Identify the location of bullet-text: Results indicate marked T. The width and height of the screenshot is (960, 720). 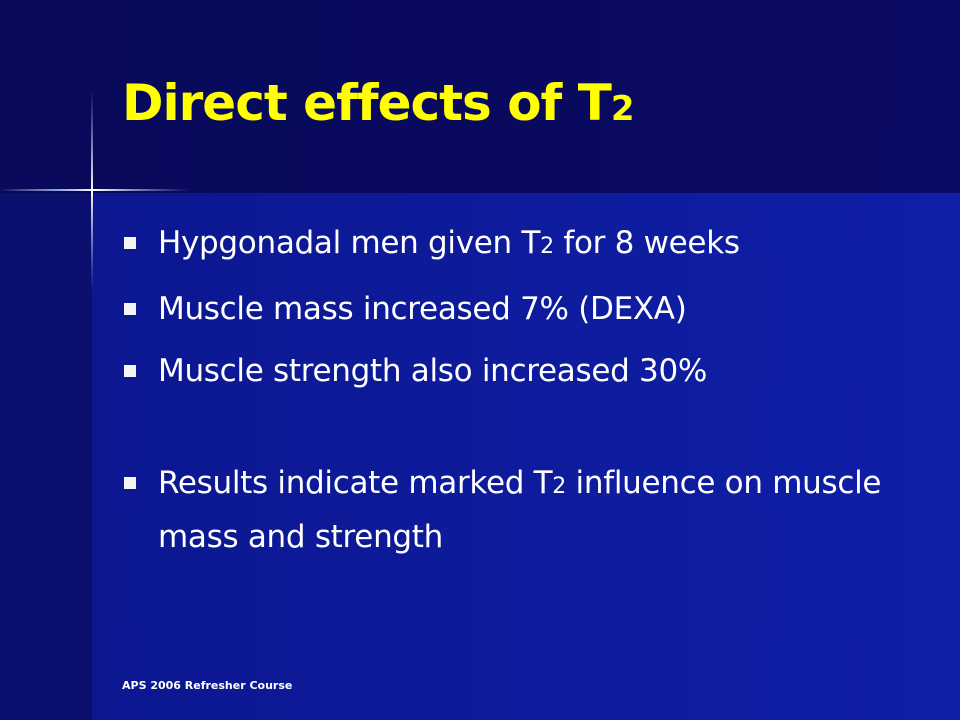
(355, 483).